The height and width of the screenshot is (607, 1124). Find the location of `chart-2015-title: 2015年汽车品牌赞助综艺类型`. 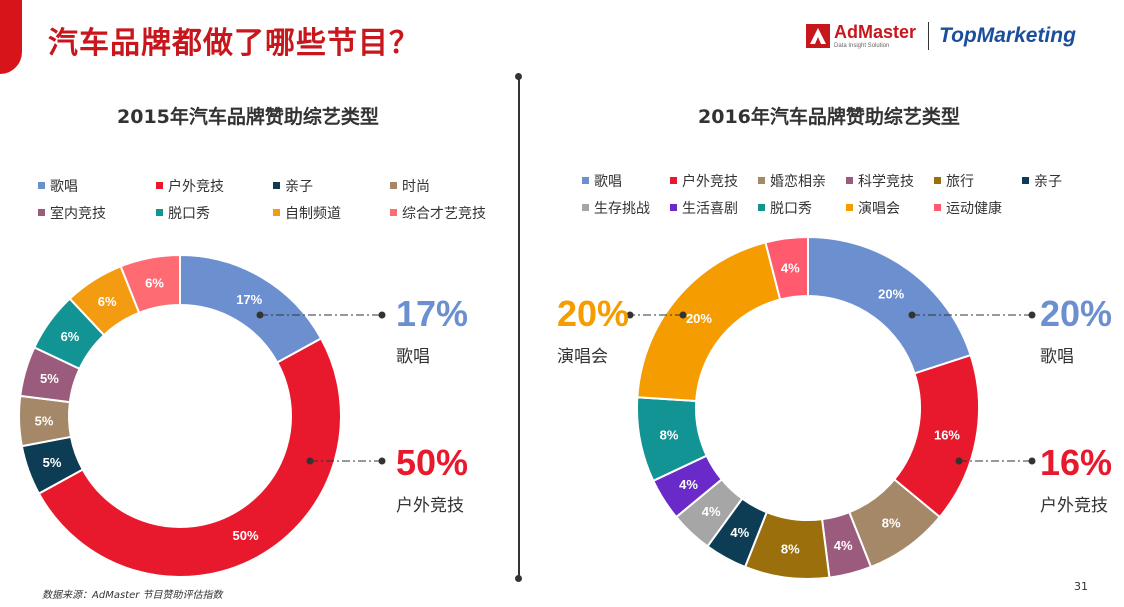

chart-2015-title: 2015年汽车品牌赞助综艺类型 is located at coordinates (248, 117).